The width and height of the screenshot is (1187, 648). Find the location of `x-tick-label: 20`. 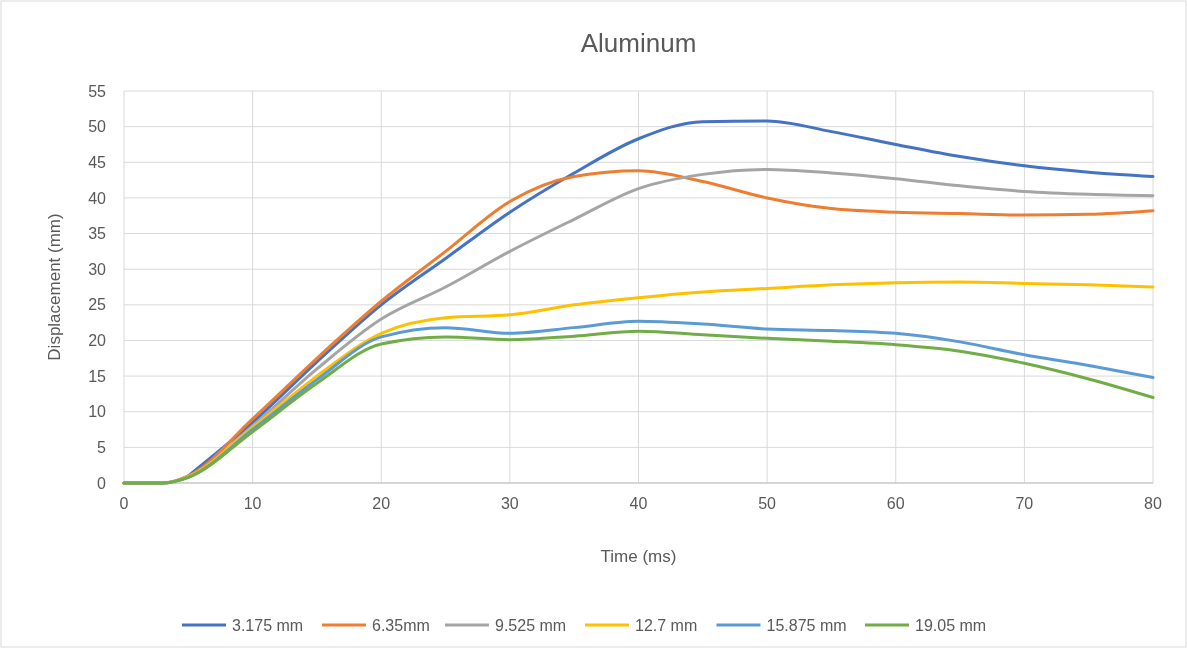

x-tick-label: 20 is located at coordinates (381, 503).